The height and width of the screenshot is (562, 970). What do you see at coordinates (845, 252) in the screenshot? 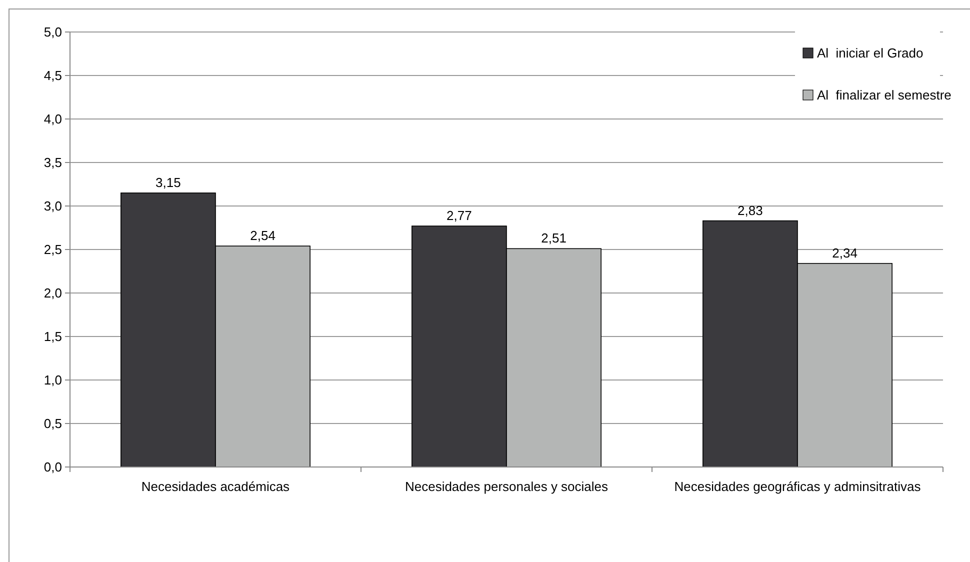
I see `data-label: 2,34` at bounding box center [845, 252].